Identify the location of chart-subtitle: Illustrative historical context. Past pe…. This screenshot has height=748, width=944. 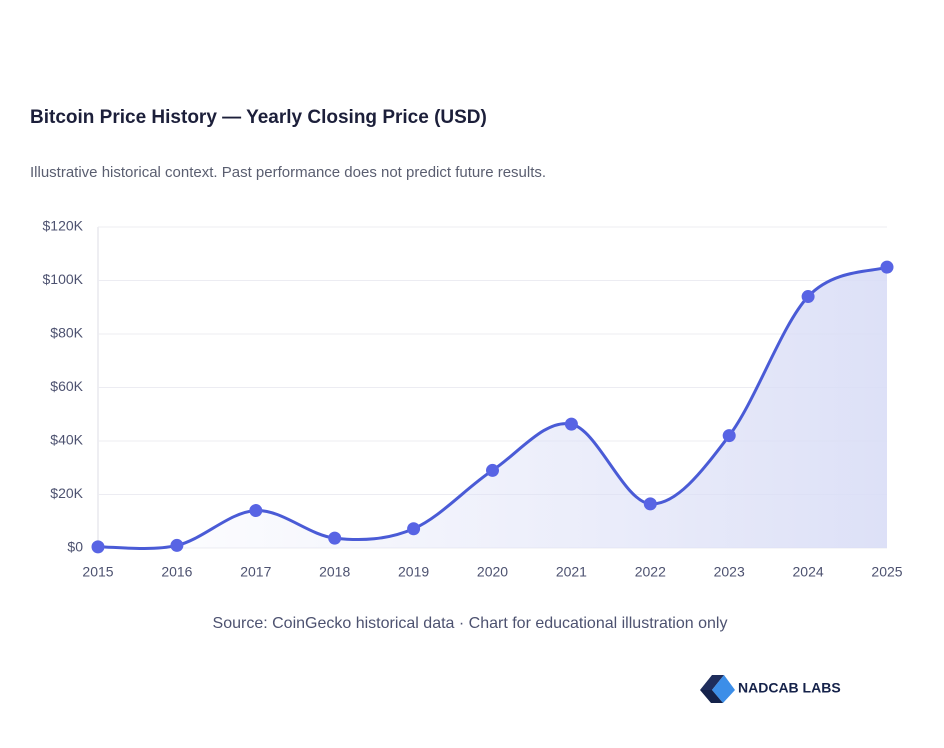
(288, 172).